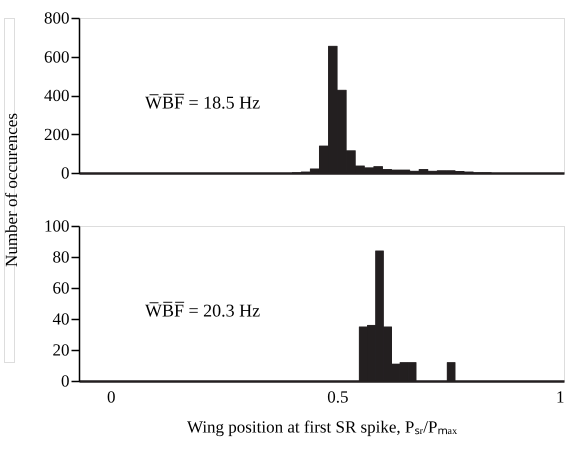 The width and height of the screenshot is (582, 471). I want to click on y-axis-title: Number of occurences, so click(11, 190).